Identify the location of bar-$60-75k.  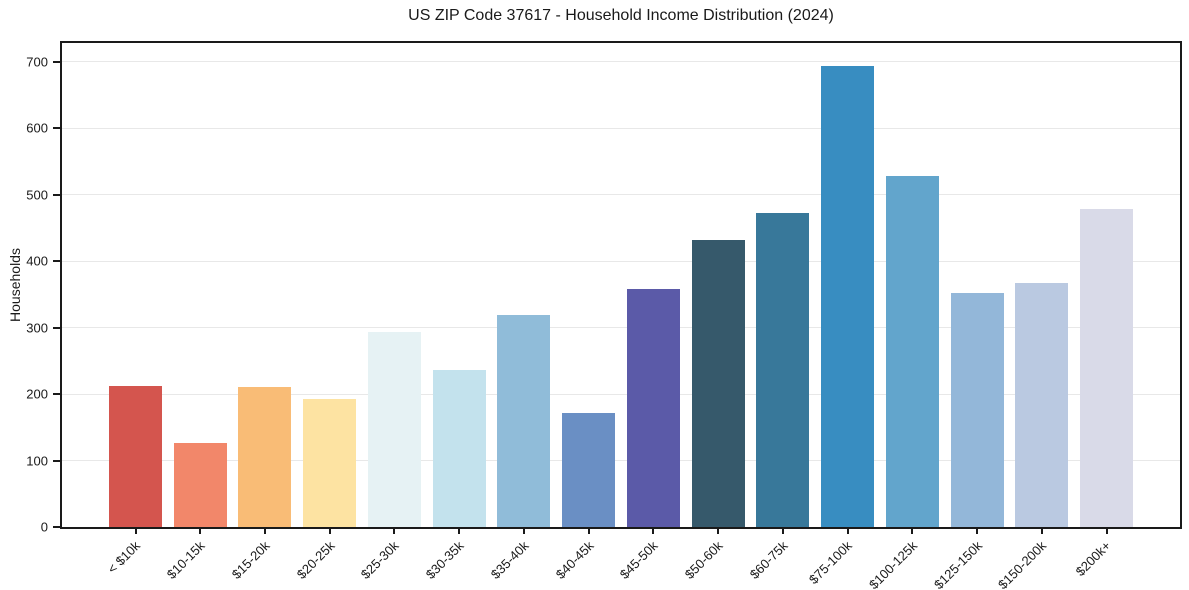
(783, 370).